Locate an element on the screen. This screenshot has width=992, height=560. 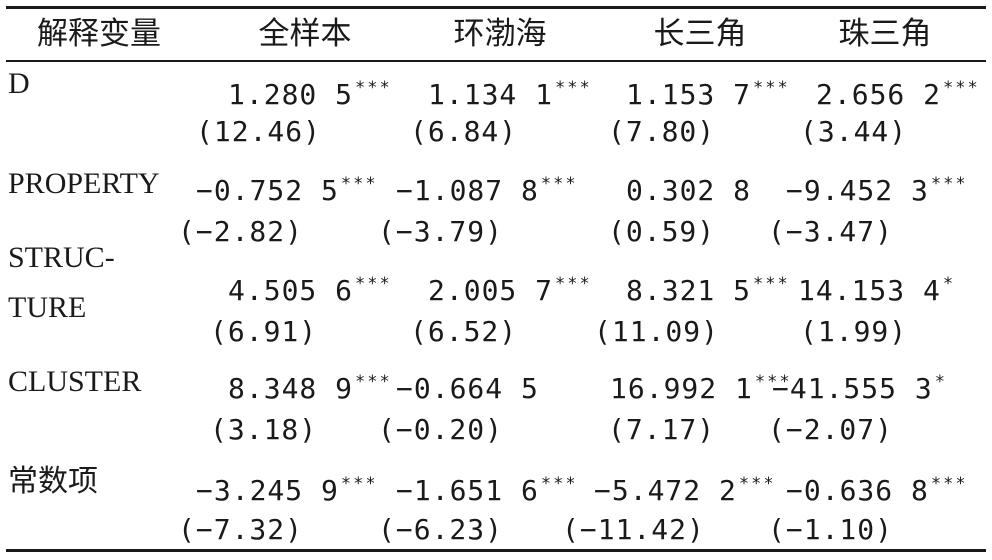
variable-label-d: D is located at coordinates (19, 83).